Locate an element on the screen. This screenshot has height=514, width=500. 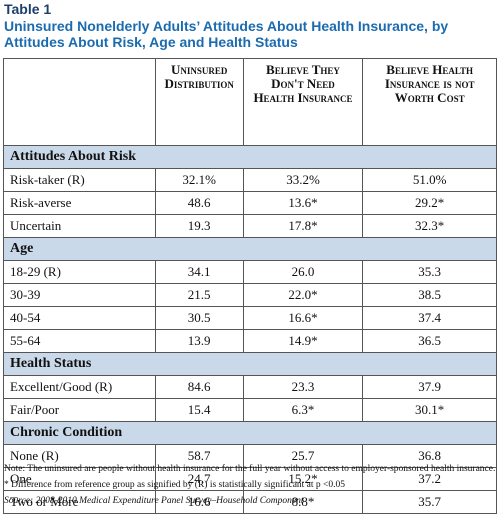
data-row: Uncertain 19.3 17.8* 32.3* is located at coordinates (250, 226).